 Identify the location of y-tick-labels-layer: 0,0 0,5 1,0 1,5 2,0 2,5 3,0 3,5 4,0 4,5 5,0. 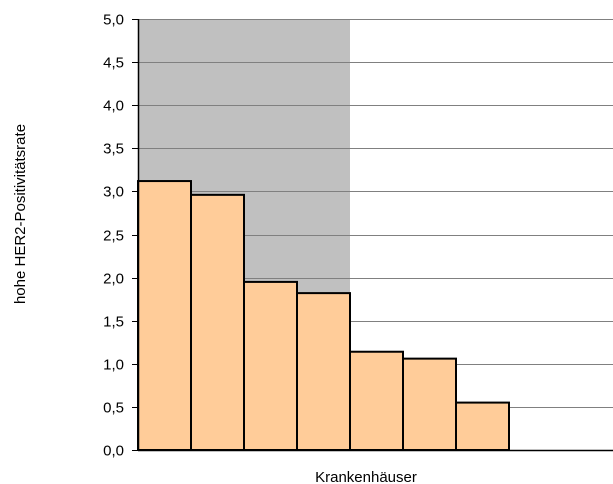
(113, 236).